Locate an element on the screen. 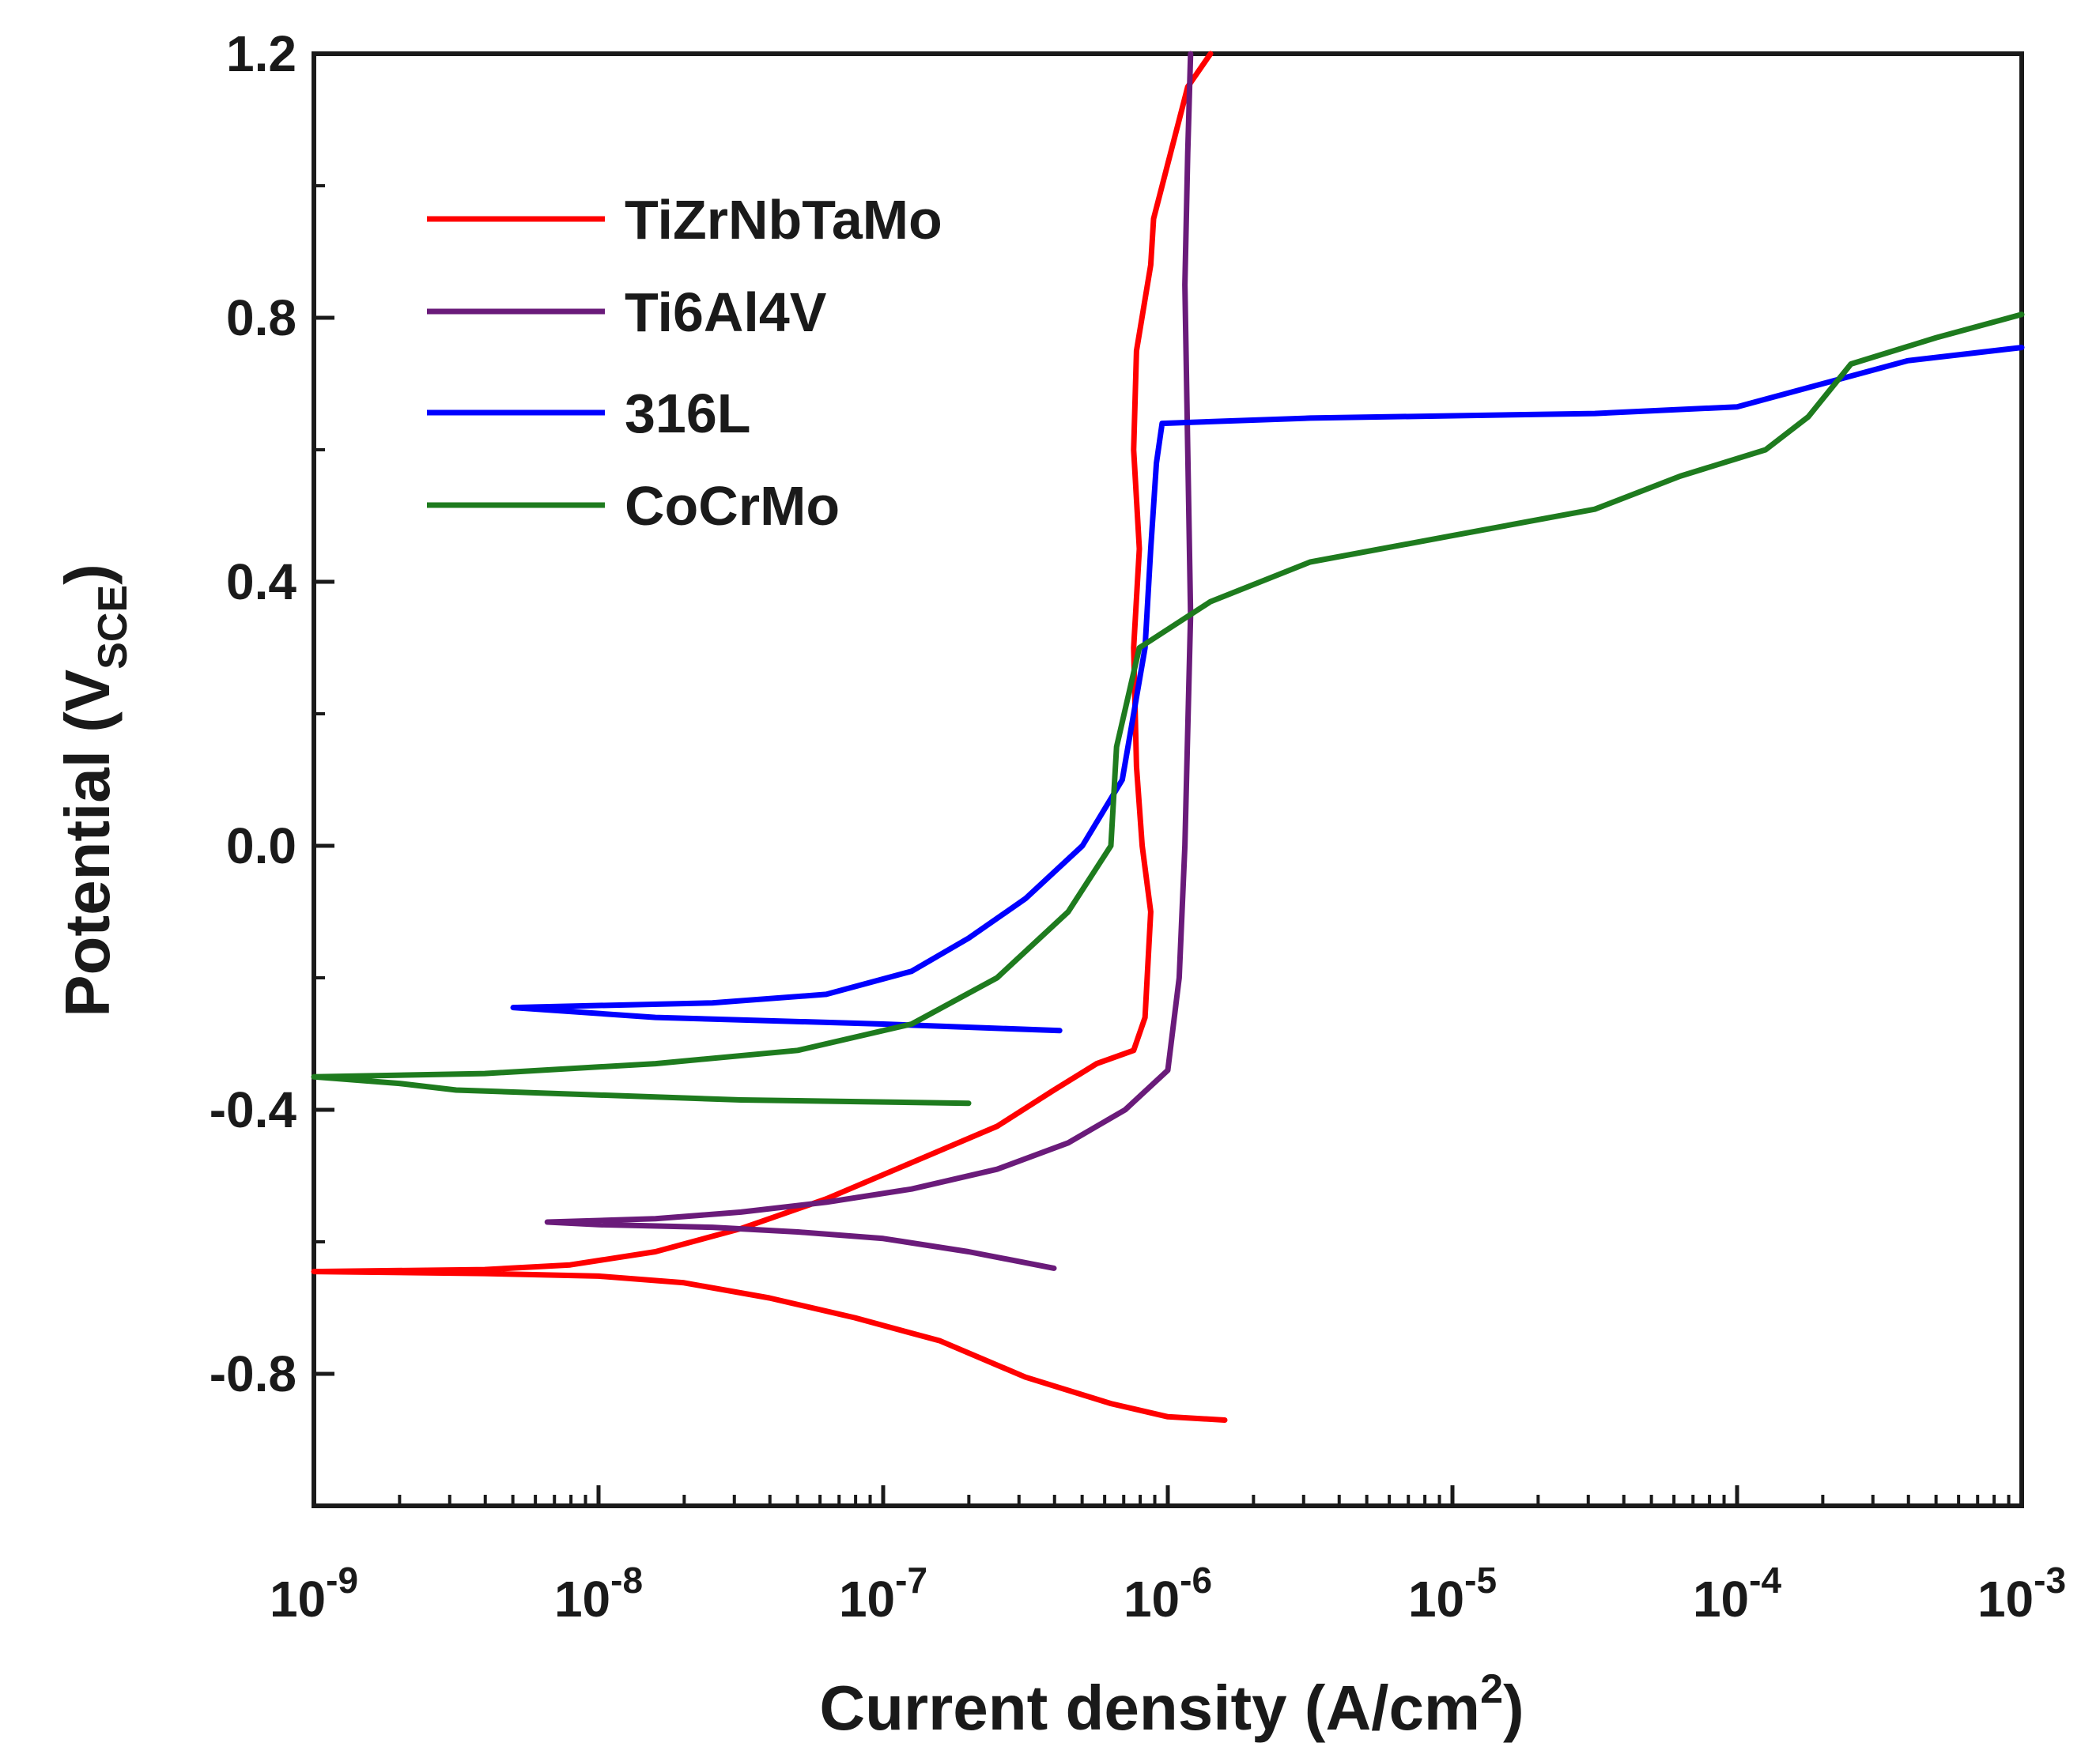 The height and width of the screenshot is (1758, 2100). x-axis-title: Current density (A/cm2) is located at coordinates (1171, 1704).